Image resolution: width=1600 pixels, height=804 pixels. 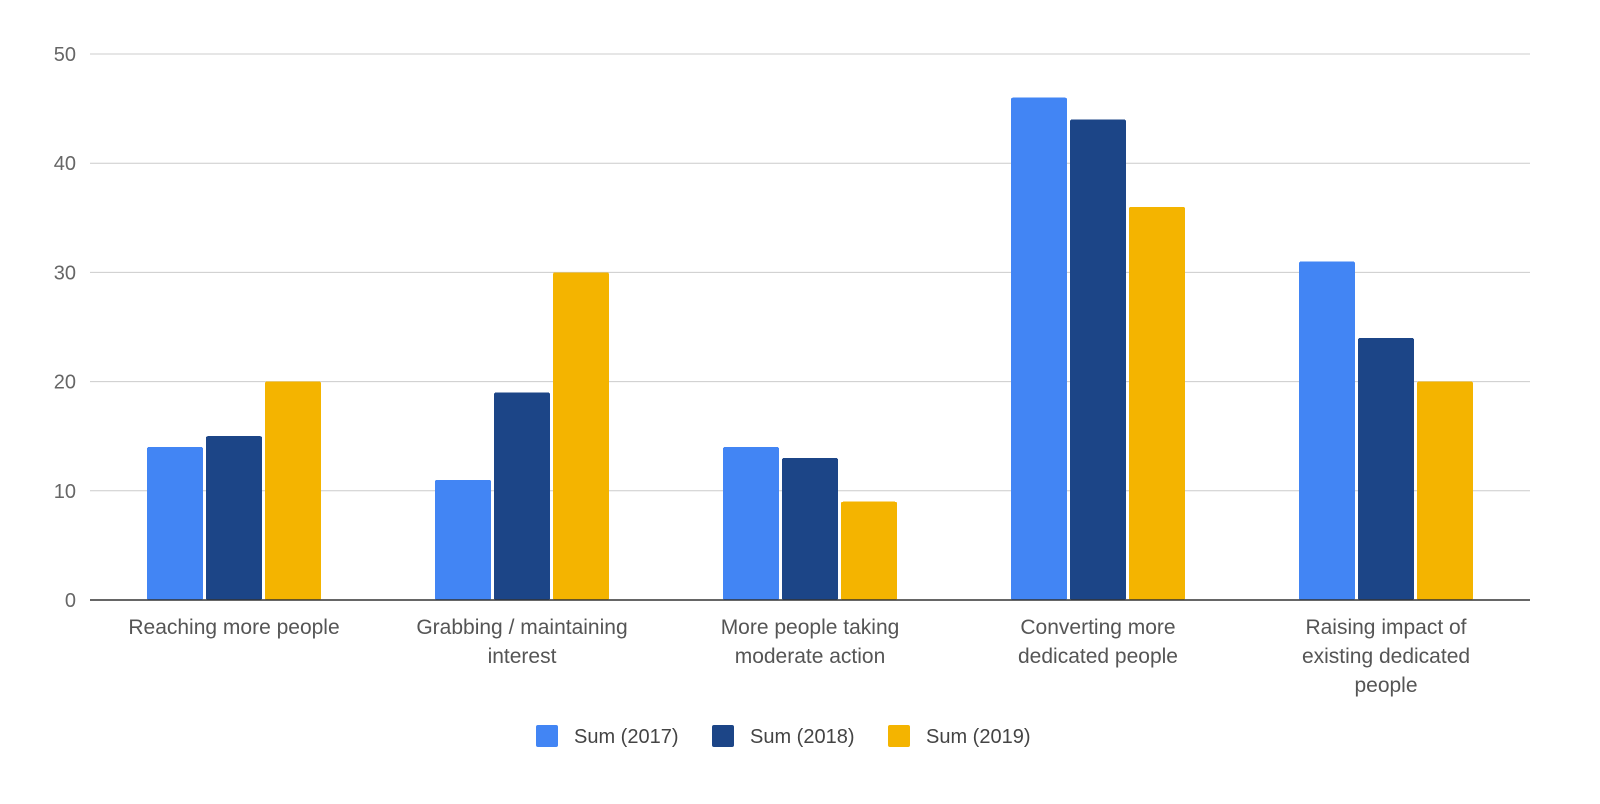 I want to click on y-tick-label: 10, so click(x=65, y=492).